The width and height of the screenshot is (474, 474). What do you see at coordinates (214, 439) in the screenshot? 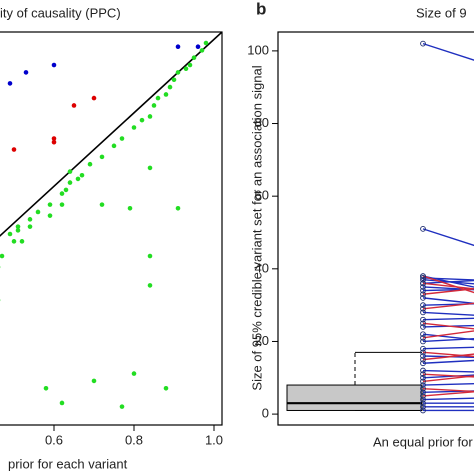
I see `x-tick-label: 1.0` at bounding box center [214, 439].